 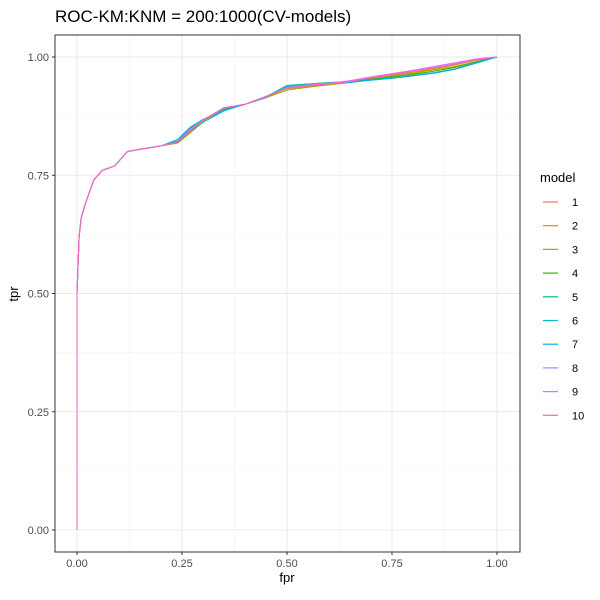 What do you see at coordinates (575, 227) in the screenshot?
I see `legend-label-2: 2` at bounding box center [575, 227].